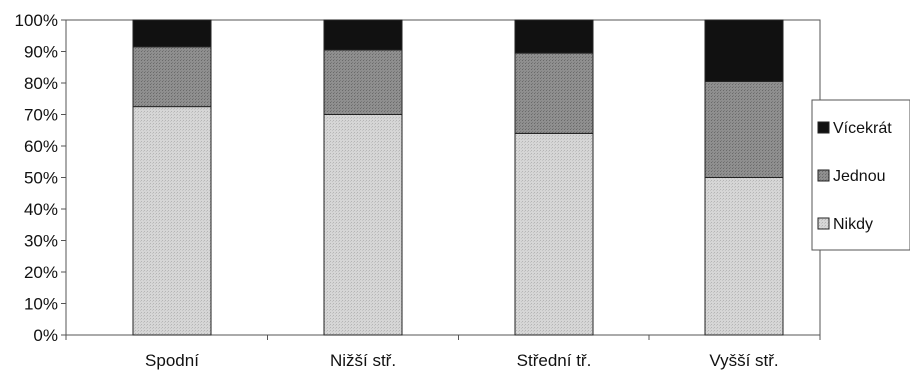  What do you see at coordinates (554, 234) in the screenshot?
I see `bar-segment-nikdy-stredni-tr` at bounding box center [554, 234].